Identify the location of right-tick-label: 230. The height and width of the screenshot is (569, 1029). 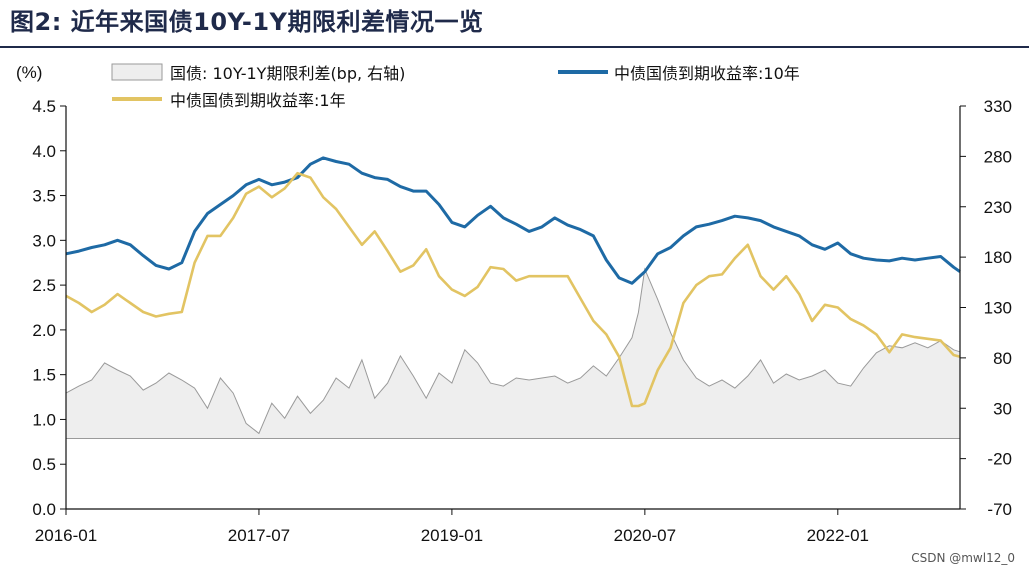
(998, 207).